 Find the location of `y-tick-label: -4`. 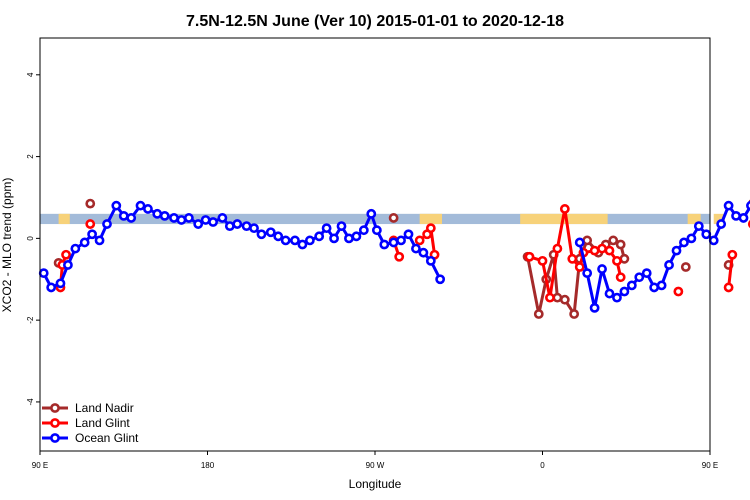

y-tick-label: -4 is located at coordinates (30, 402).